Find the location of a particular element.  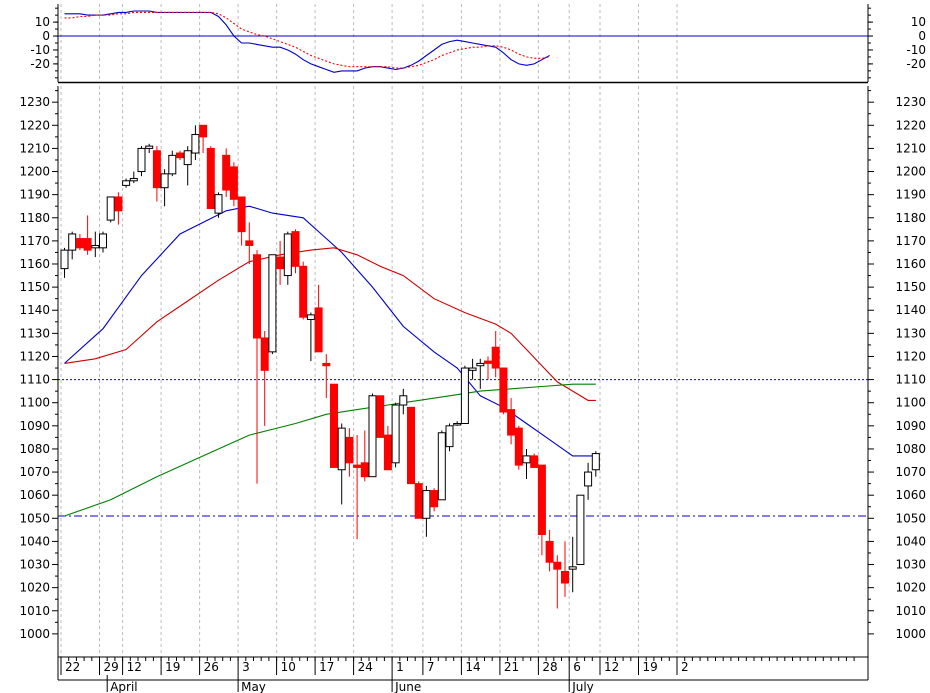

price-y-tick-label: 1060 is located at coordinates (910, 495).